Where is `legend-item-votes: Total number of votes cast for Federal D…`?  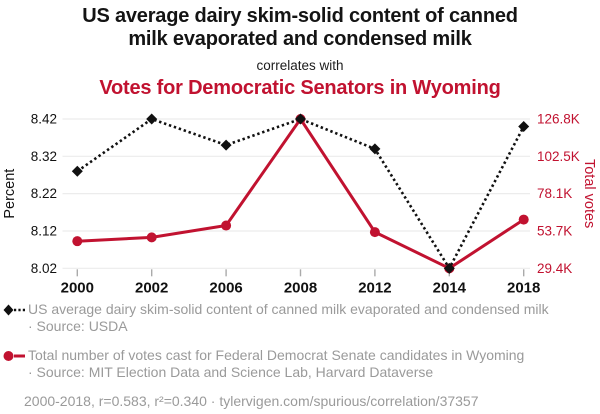 legend-item-votes: Total number of votes cast for Federal D… is located at coordinates (301, 363).